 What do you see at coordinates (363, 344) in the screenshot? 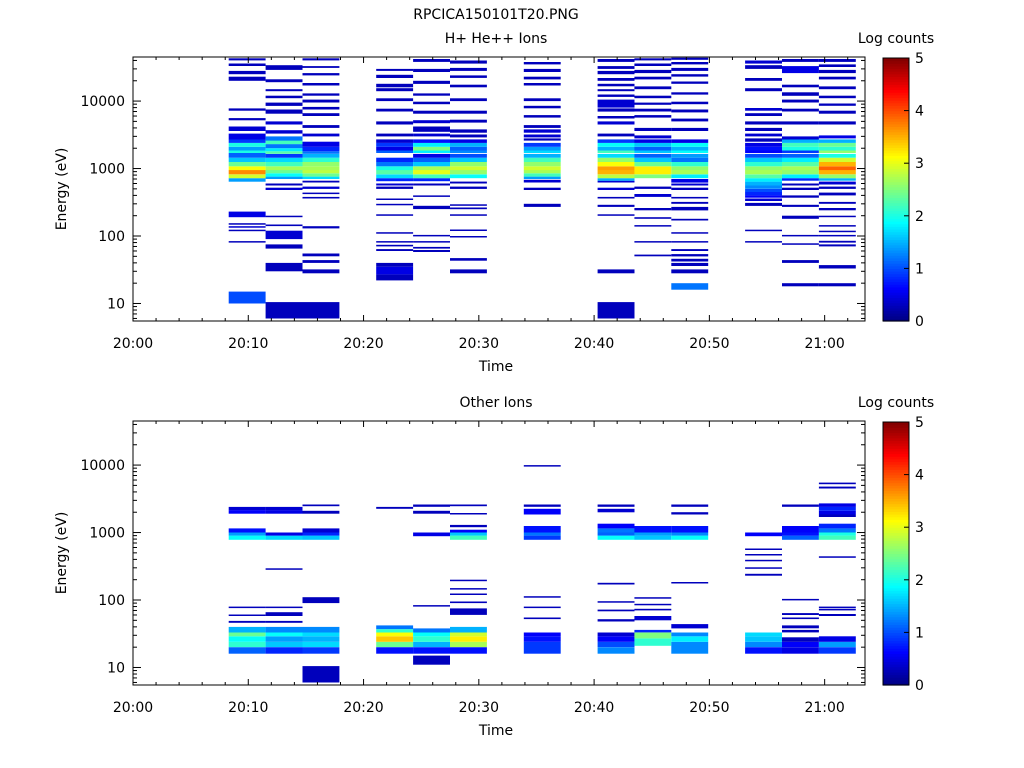
I see `x-tick-label: 20:20` at bounding box center [363, 344].